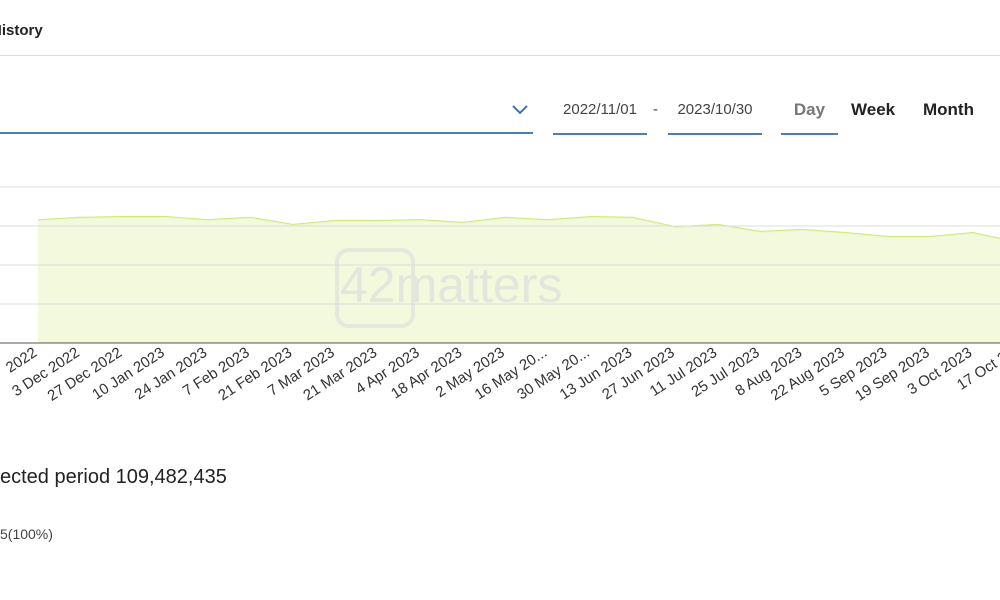  Describe the element at coordinates (26, 534) in the screenshot. I see `share: 5(100%)` at that location.